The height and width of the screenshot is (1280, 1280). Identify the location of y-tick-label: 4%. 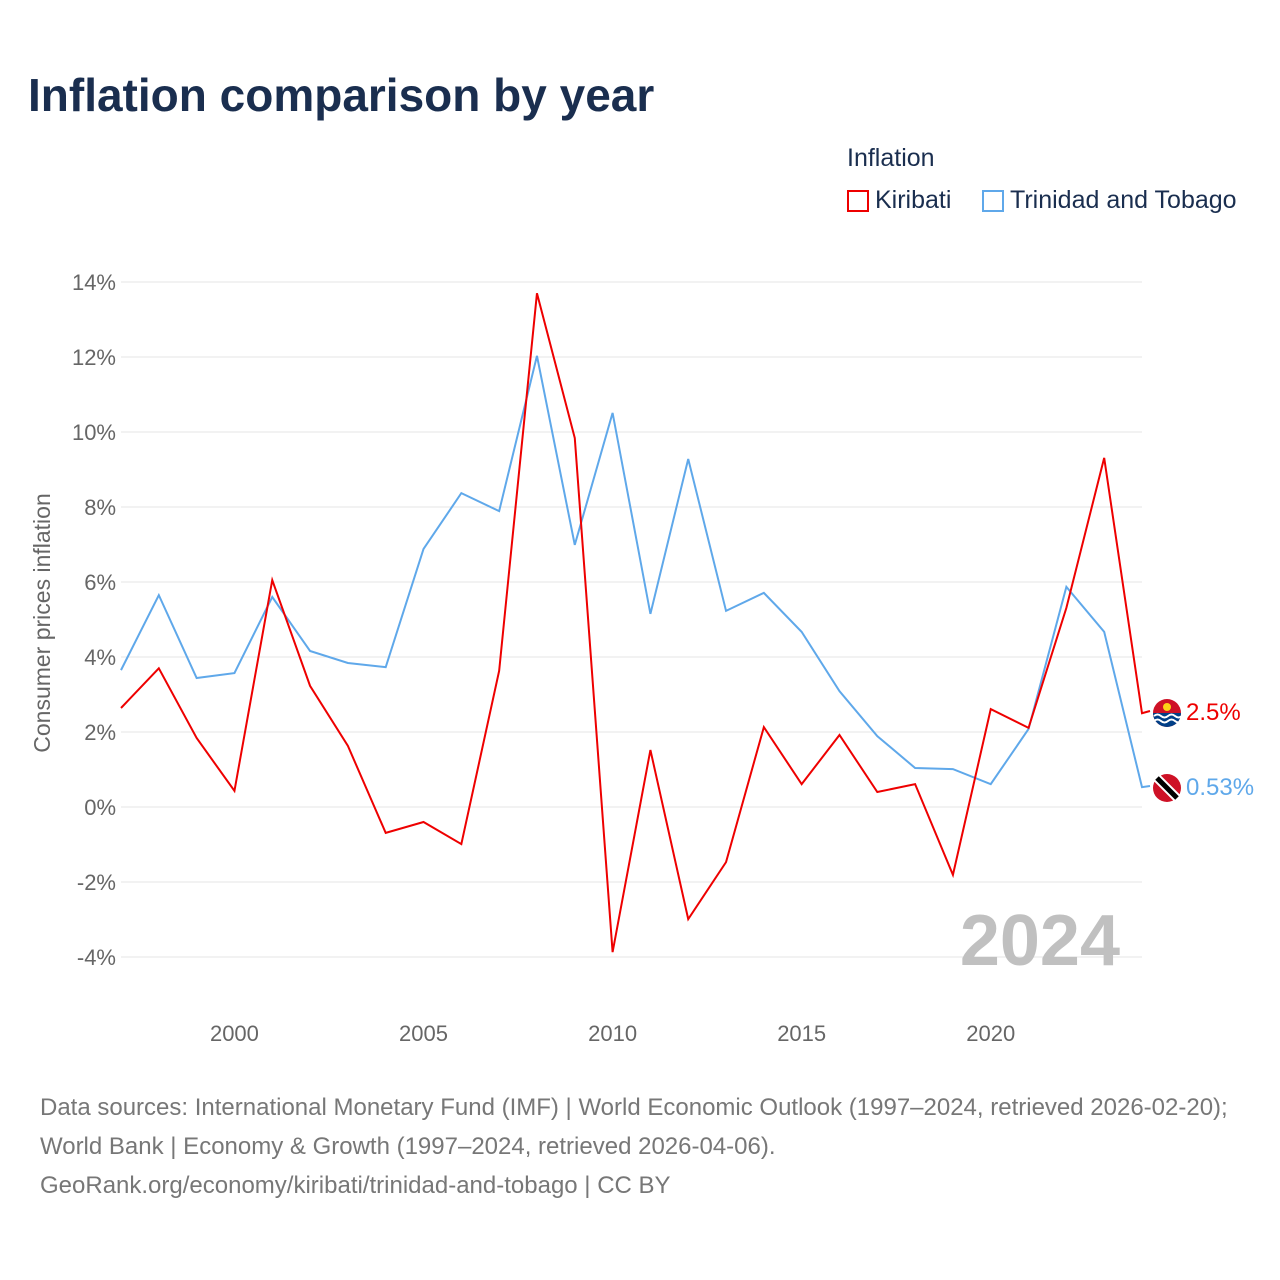
(100, 657).